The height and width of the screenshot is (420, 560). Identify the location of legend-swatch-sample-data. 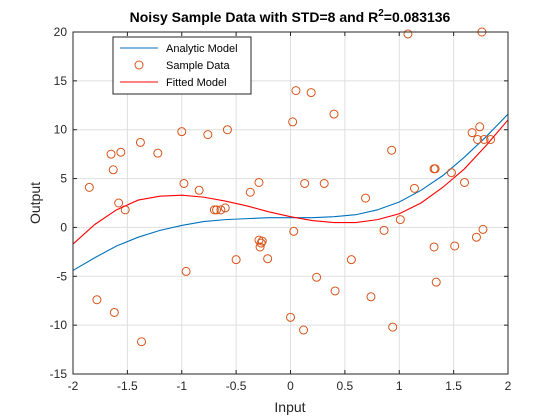
(139, 65).